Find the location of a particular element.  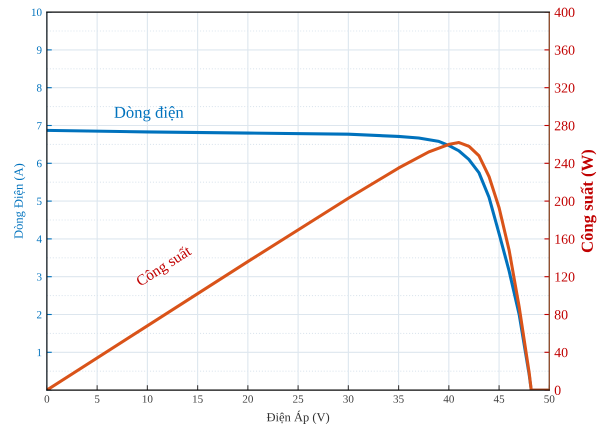

text: Công suất is located at coordinates (164, 267).